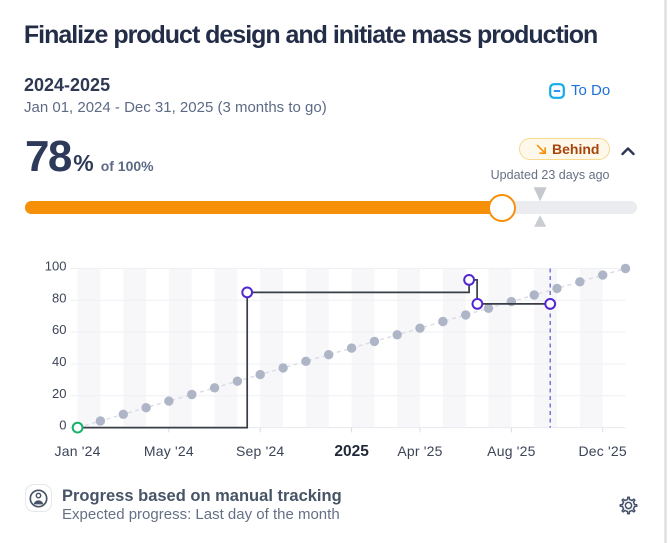 Image resolution: width=670 pixels, height=543 pixels. Describe the element at coordinates (56, 266) in the screenshot. I see `svg-text: 100` at that location.